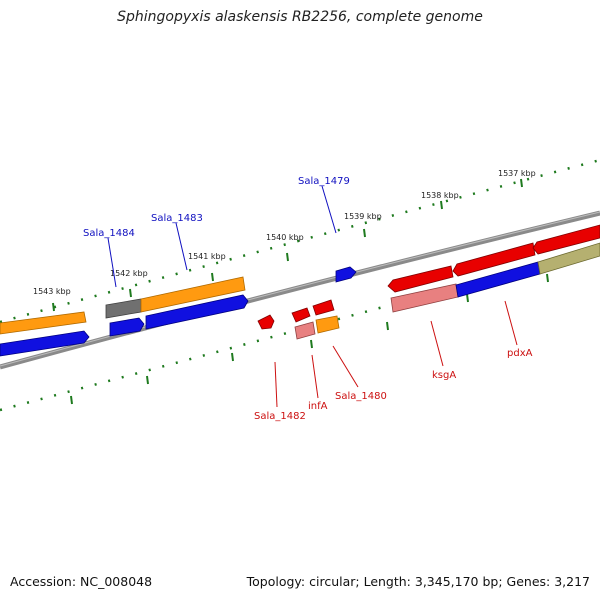  Describe the element at coordinates (444, 375) in the screenshot. I see `label-ksga: ksgA` at that location.